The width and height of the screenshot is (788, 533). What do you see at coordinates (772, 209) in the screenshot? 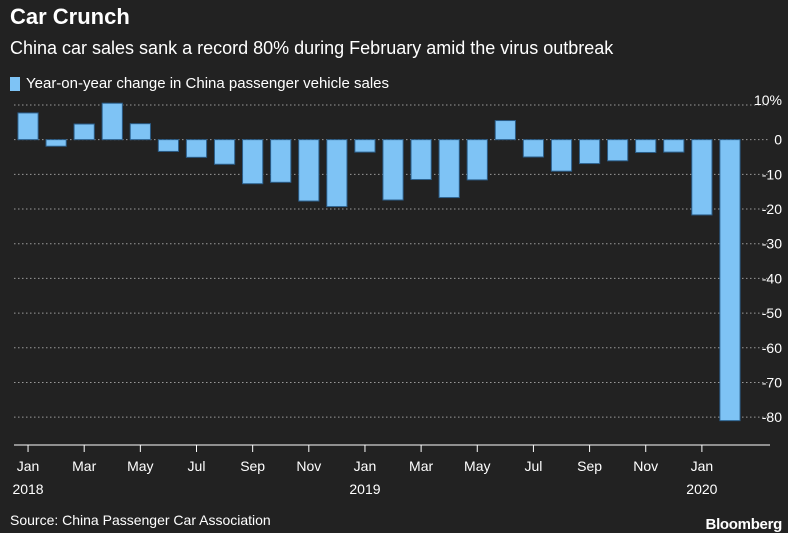
I see `y-tick-label: -20` at bounding box center [772, 209].